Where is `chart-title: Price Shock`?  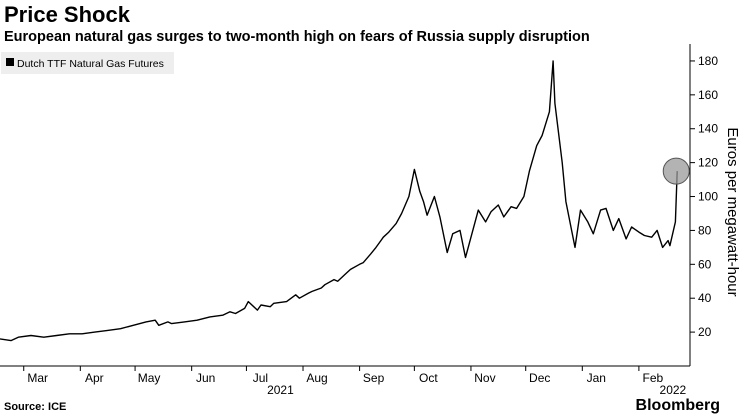 chart-title: Price Shock is located at coordinates (67, 14).